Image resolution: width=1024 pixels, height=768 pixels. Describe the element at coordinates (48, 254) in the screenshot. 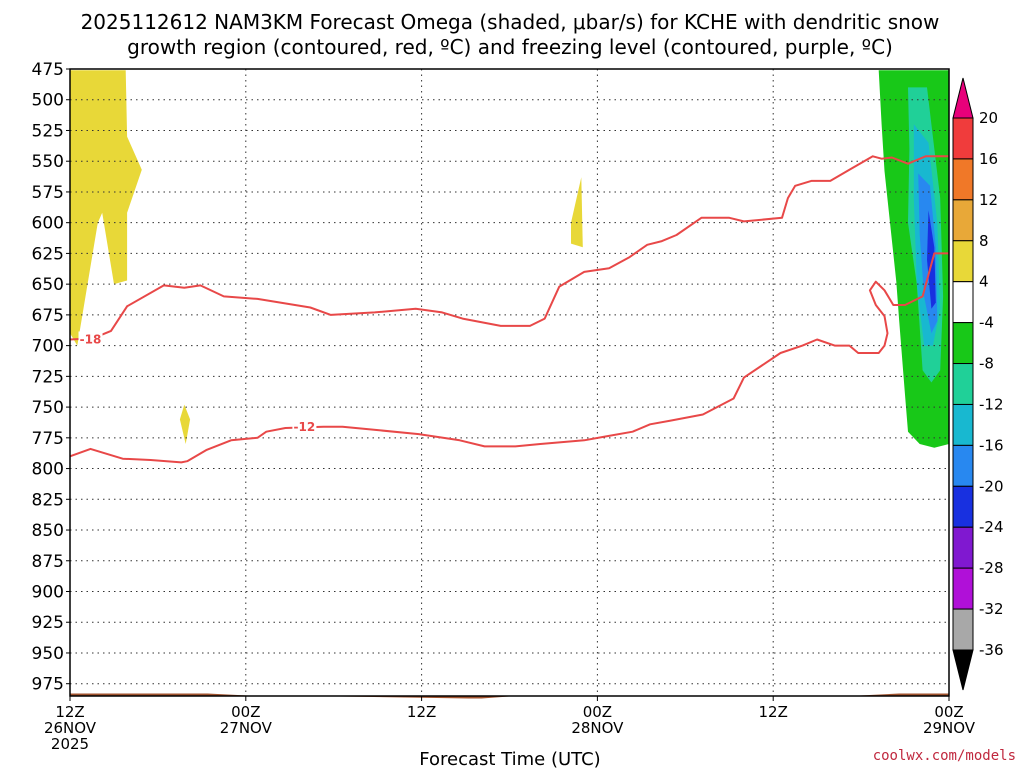

I see `y-tick-label-625: 625` at that location.